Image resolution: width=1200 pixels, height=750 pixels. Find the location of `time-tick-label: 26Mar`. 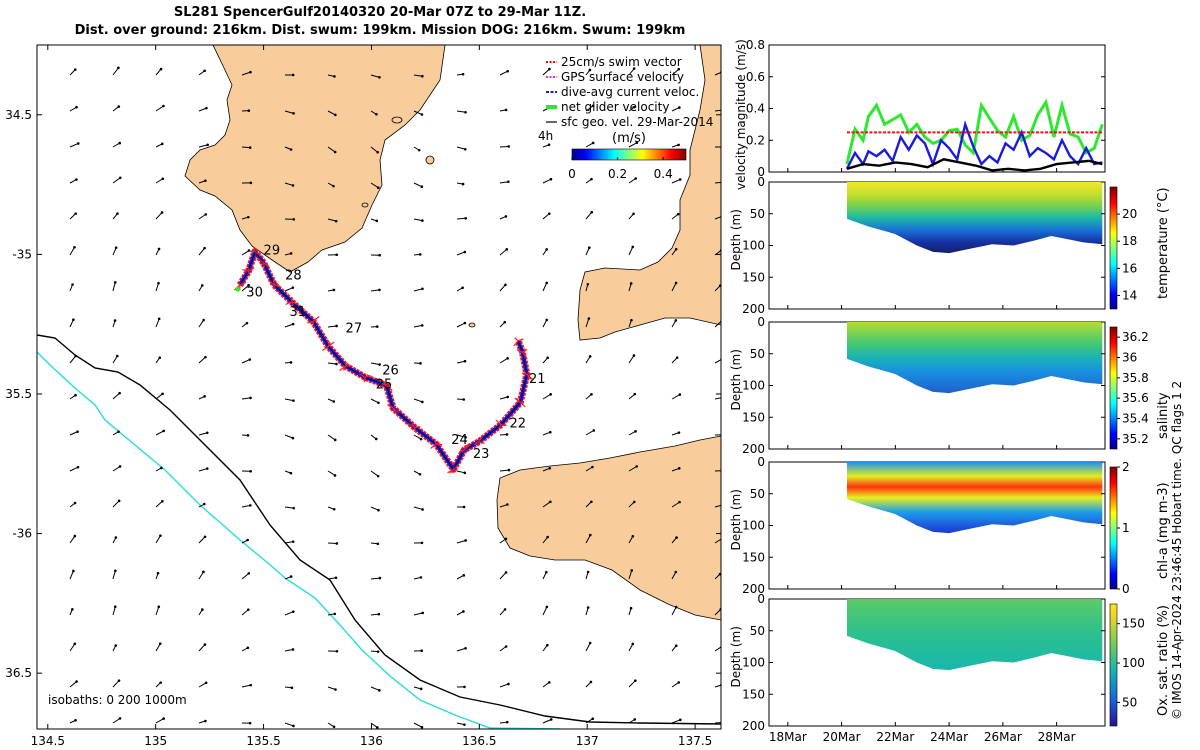

time-tick-label: 26Mar is located at coordinates (1003, 737).